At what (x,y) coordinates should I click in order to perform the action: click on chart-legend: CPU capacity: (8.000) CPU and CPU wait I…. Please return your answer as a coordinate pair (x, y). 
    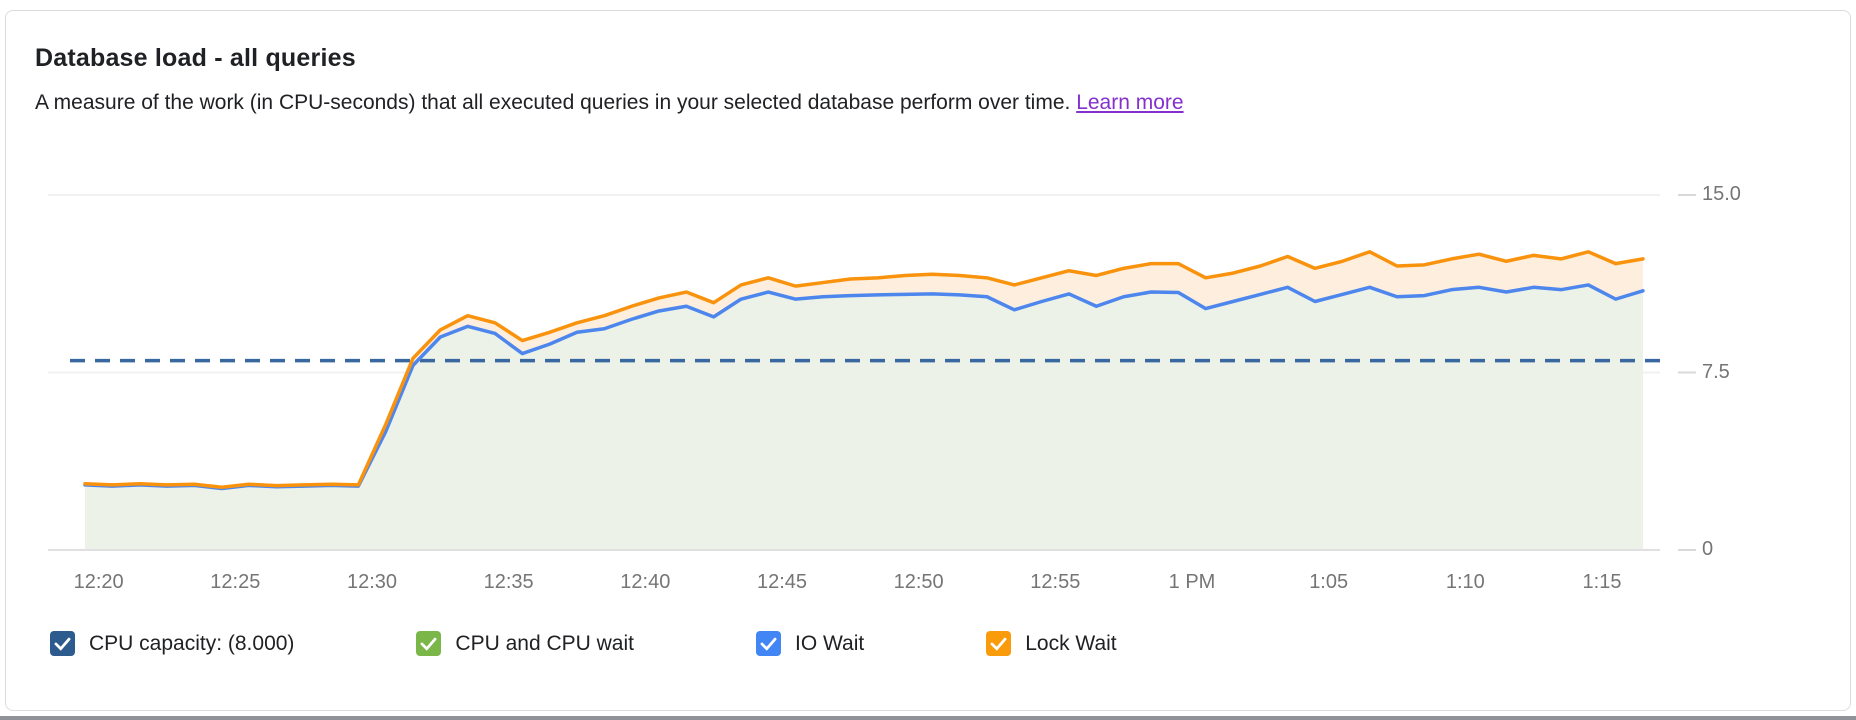
    Looking at the image, I should click on (583, 643).